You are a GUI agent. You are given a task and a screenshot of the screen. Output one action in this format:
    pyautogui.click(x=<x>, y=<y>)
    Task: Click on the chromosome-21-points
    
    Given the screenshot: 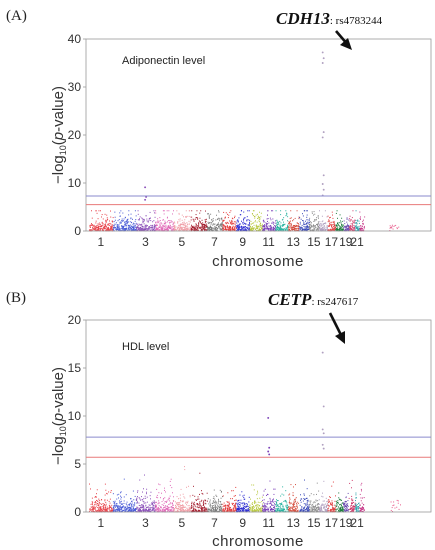 What is the action you would take?
    pyautogui.click(x=357, y=221)
    